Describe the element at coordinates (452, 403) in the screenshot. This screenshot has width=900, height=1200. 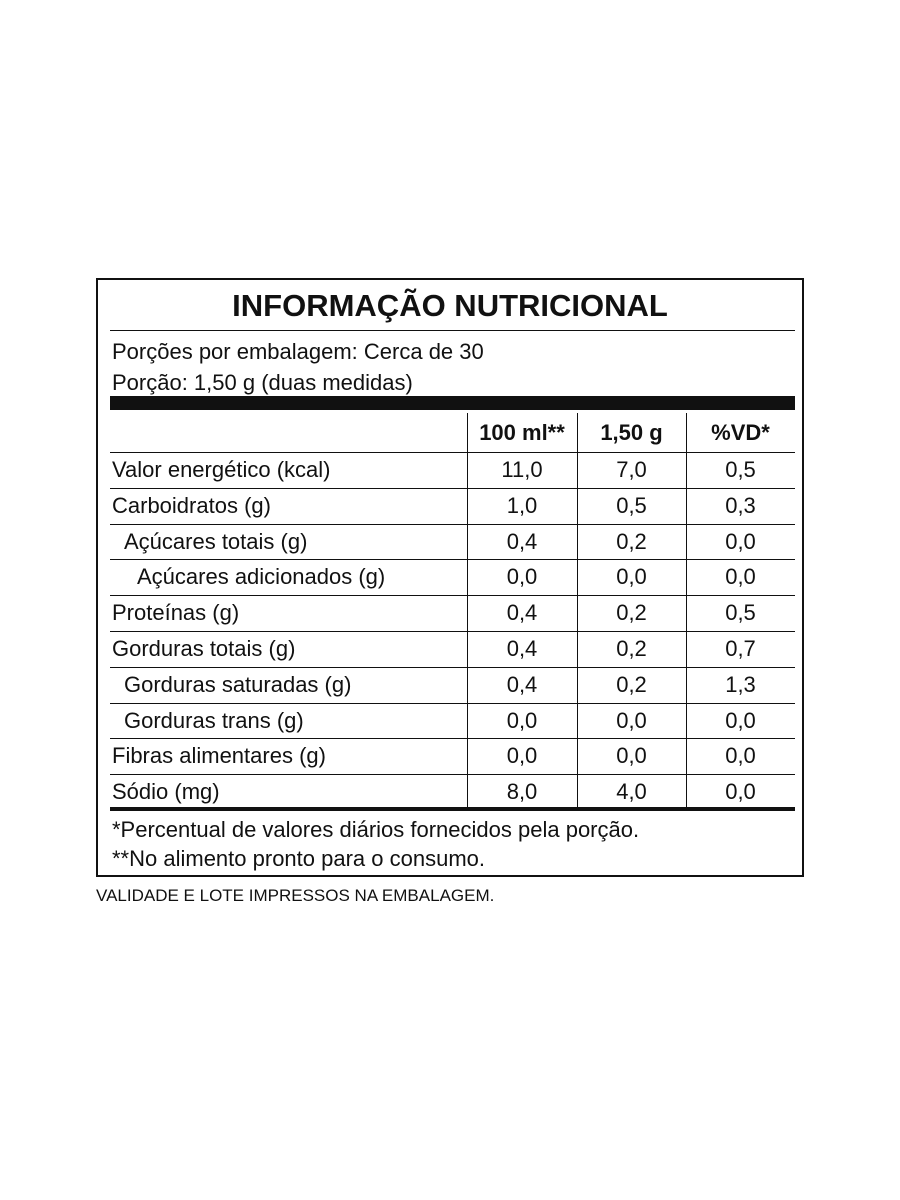
I see `thick-bar` at that location.